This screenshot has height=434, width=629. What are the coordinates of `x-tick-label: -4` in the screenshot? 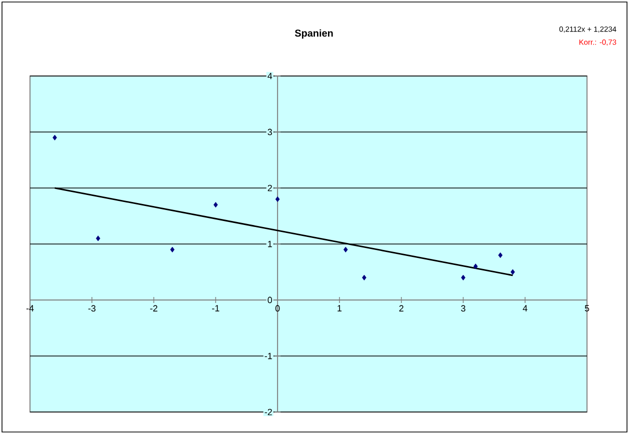 It's located at (30, 308).